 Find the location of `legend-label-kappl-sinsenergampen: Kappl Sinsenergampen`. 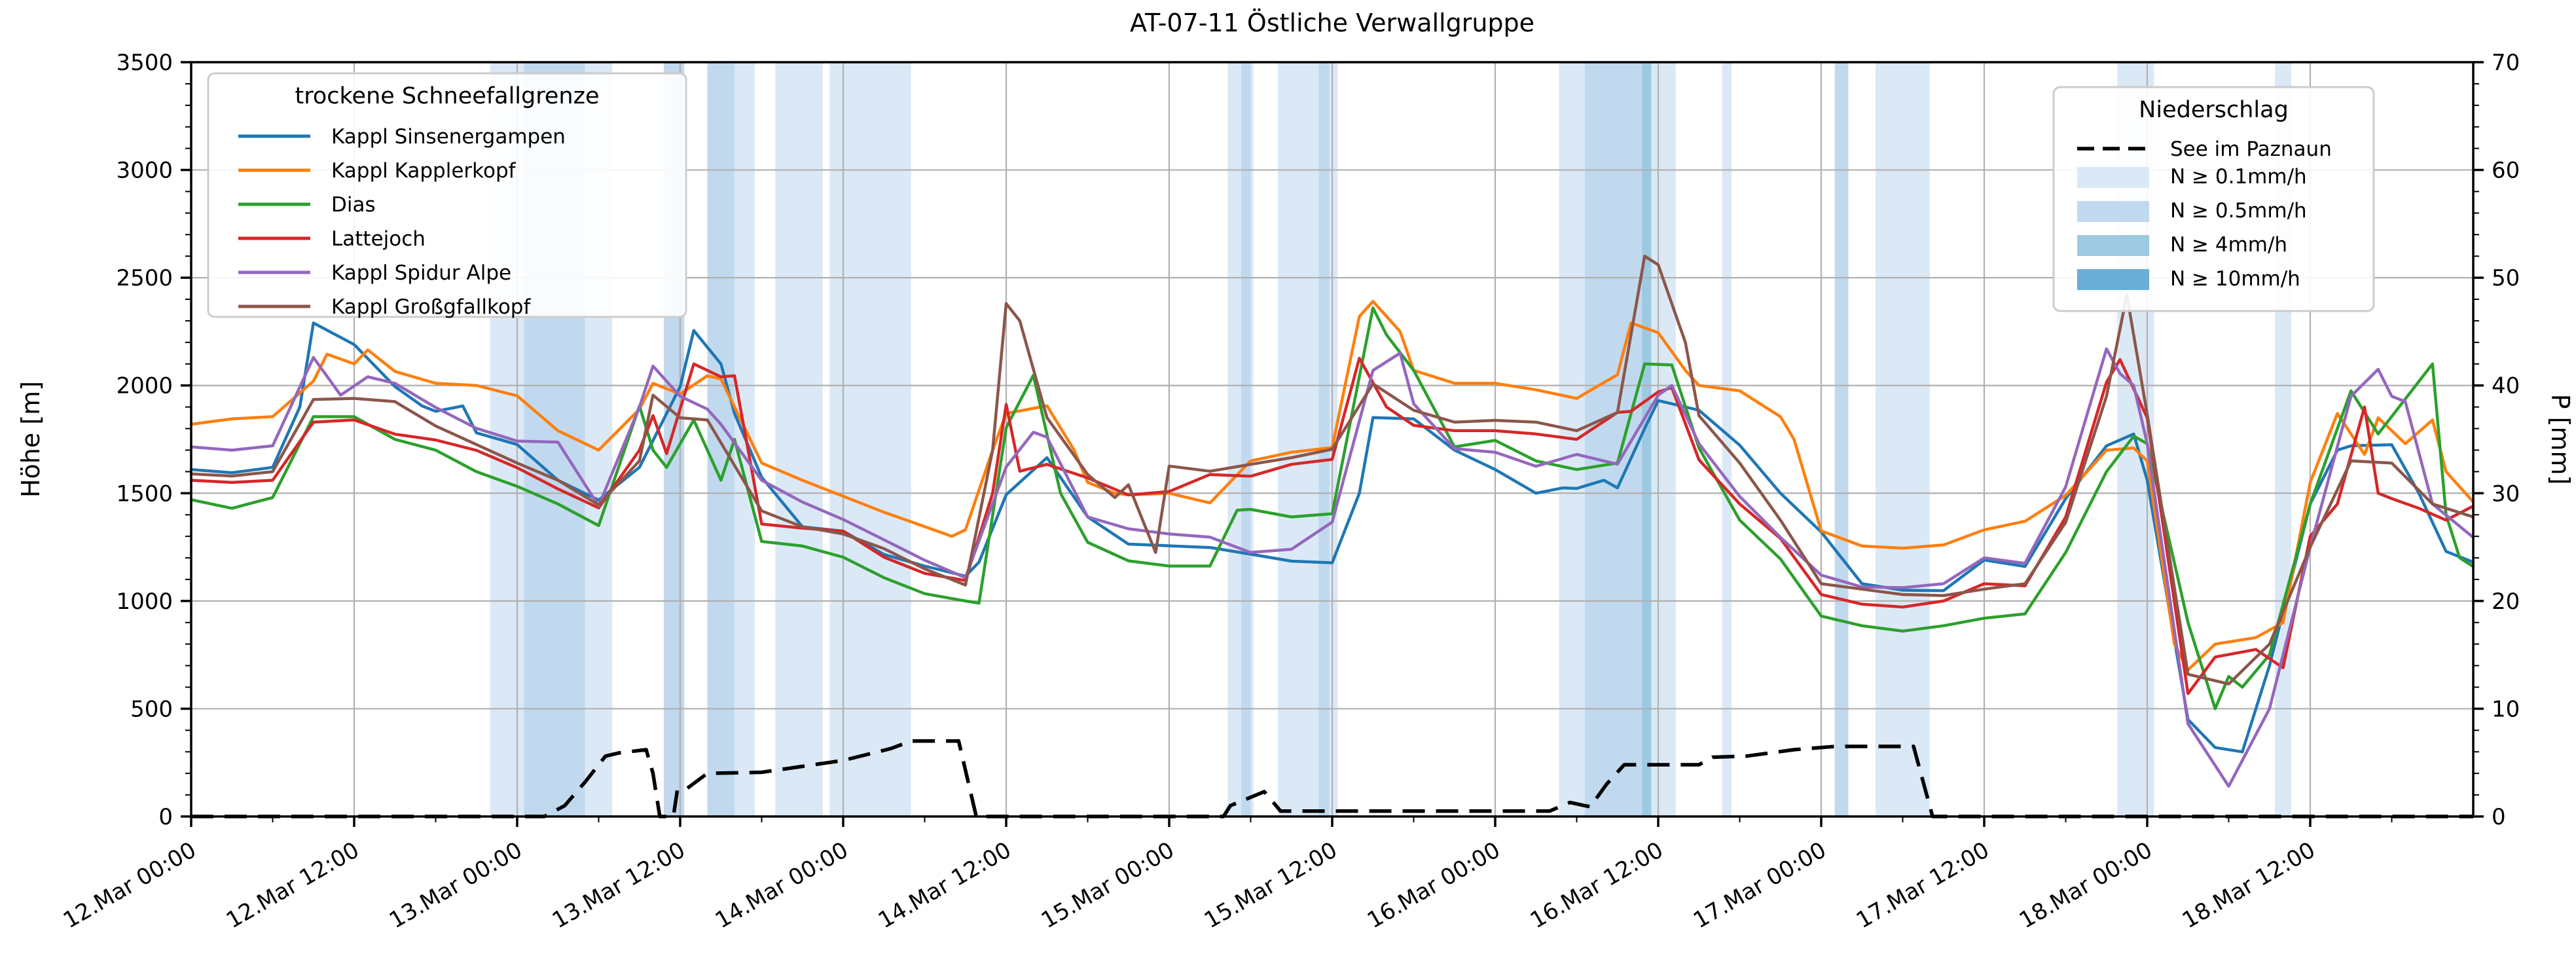

legend-label-kappl-sinsenergampen: Kappl Sinsenergampen is located at coordinates (448, 137).